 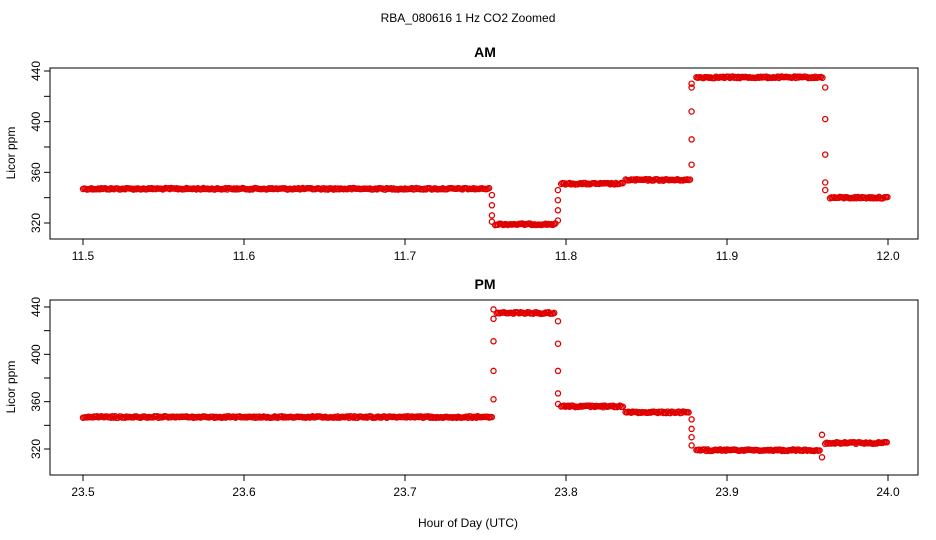 What do you see at coordinates (244, 256) in the screenshot?
I see `am-x-tick-label: 11.6` at bounding box center [244, 256].